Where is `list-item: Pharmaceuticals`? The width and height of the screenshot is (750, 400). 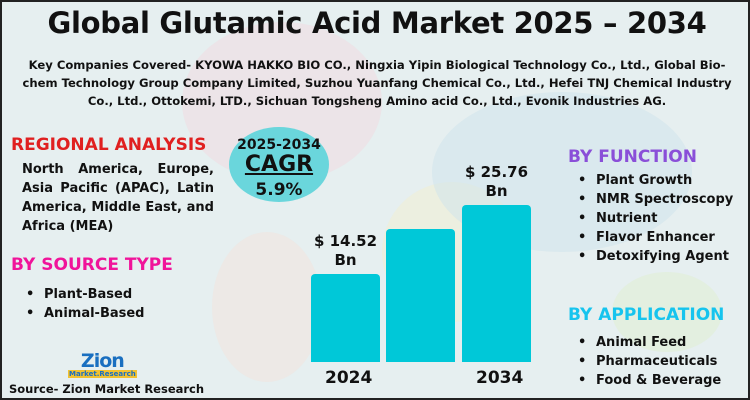 list-item: Pharmaceuticals is located at coordinates (647, 361).